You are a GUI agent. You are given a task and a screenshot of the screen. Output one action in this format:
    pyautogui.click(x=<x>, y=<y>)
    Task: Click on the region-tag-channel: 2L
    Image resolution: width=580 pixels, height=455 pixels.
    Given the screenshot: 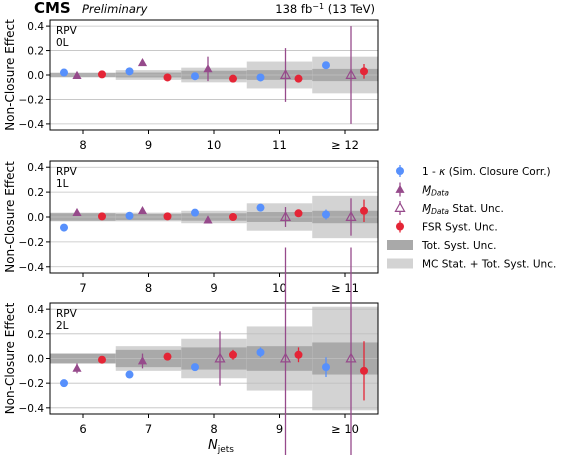 What is the action you would take?
    pyautogui.click(x=62, y=326)
    